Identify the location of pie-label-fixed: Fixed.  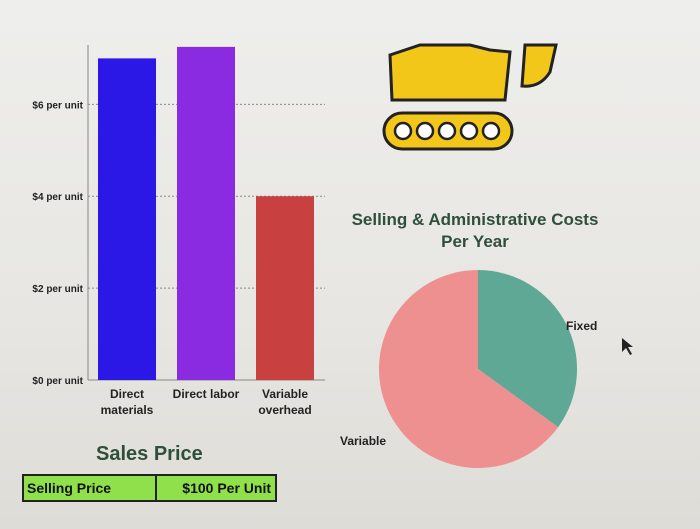
(581, 326).